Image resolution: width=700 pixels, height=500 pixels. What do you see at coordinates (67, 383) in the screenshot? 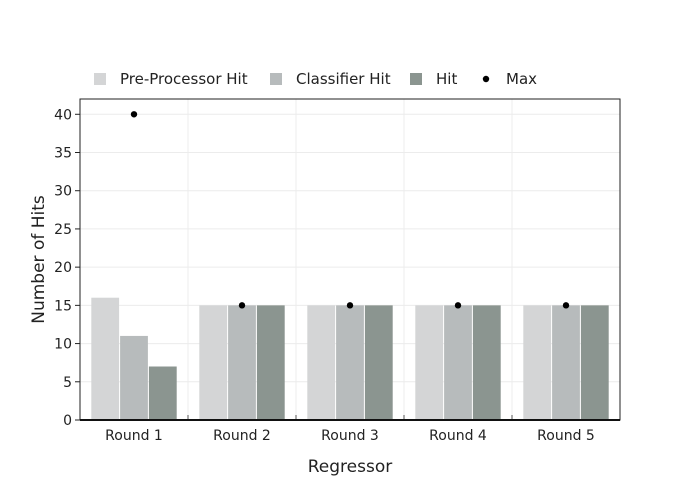
I see `y-tick-label: 5` at bounding box center [67, 383].